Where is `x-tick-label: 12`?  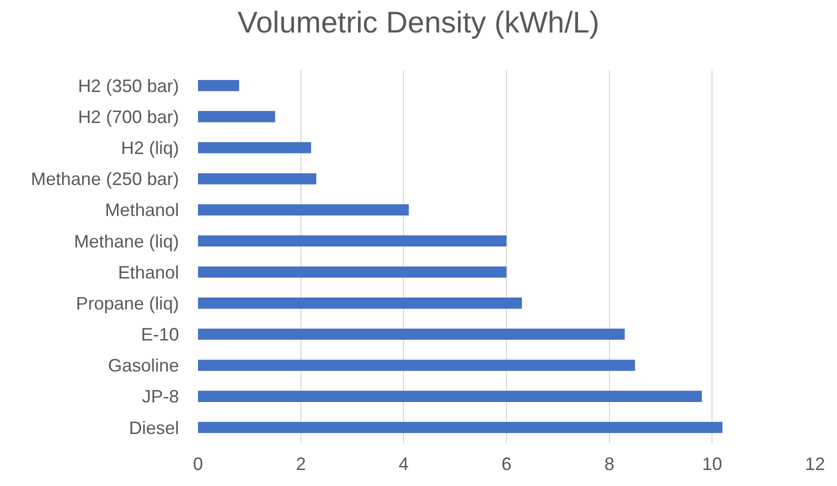
x-tick-label: 12 is located at coordinates (815, 464).